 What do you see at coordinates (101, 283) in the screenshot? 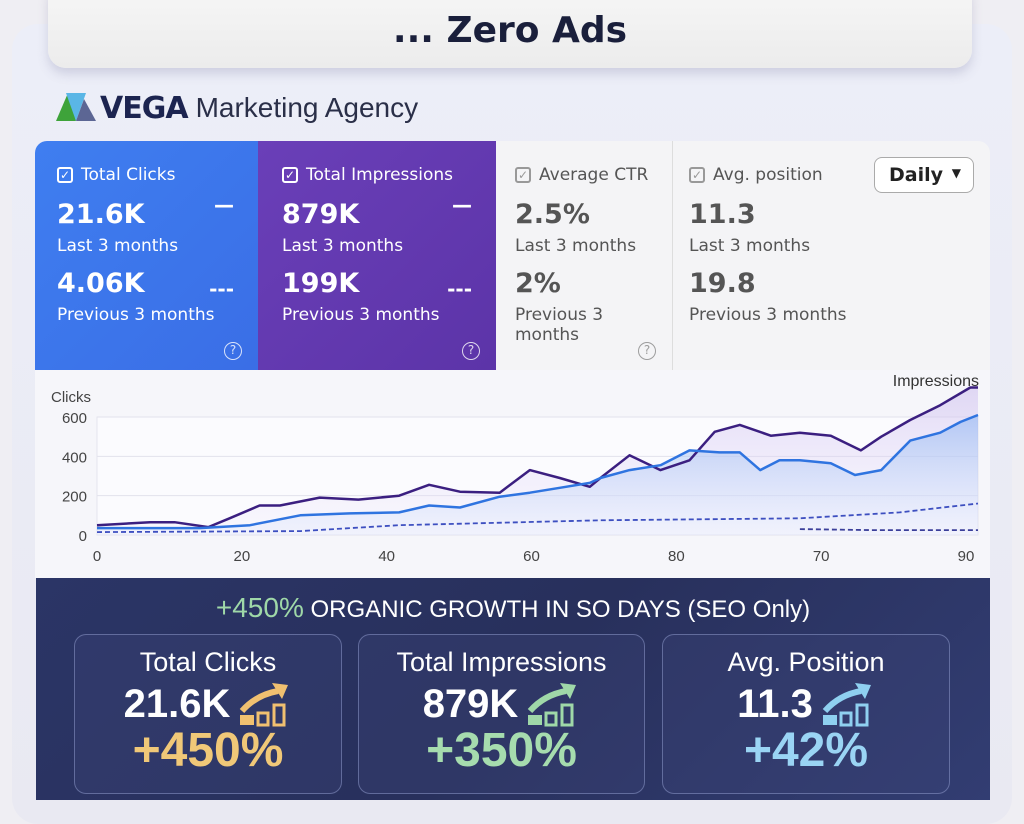
I see `metric-prev-value: 4.06K` at bounding box center [101, 283].